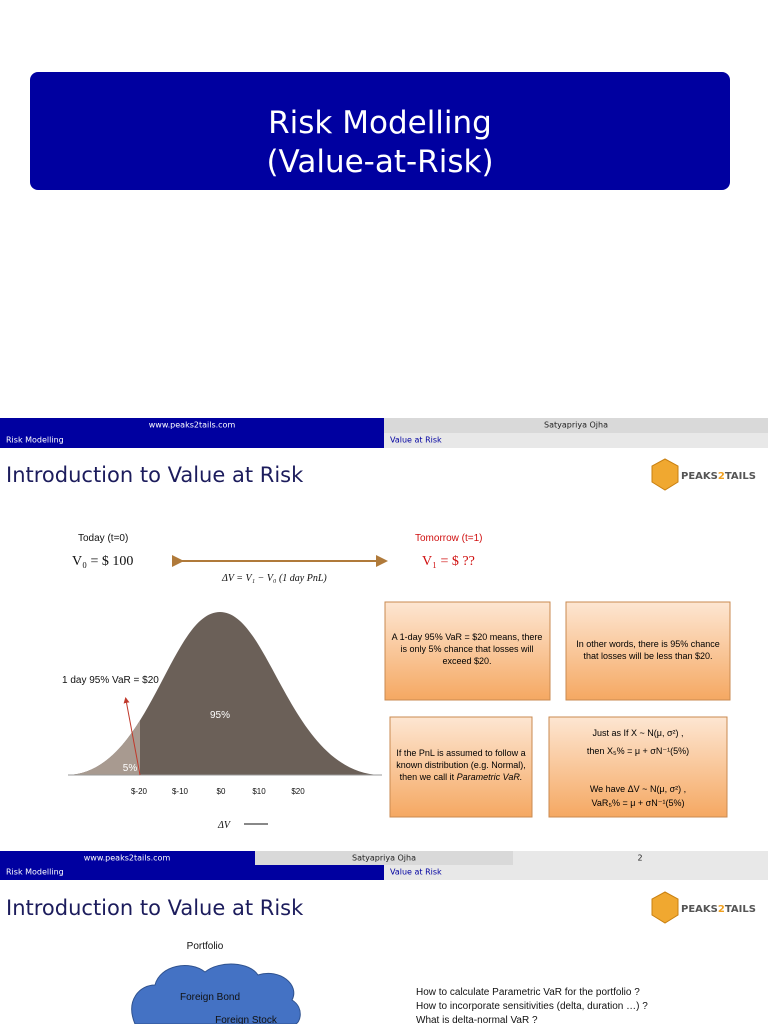  Describe the element at coordinates (132, 736) in the screenshot. I see `var-arrow` at that location.